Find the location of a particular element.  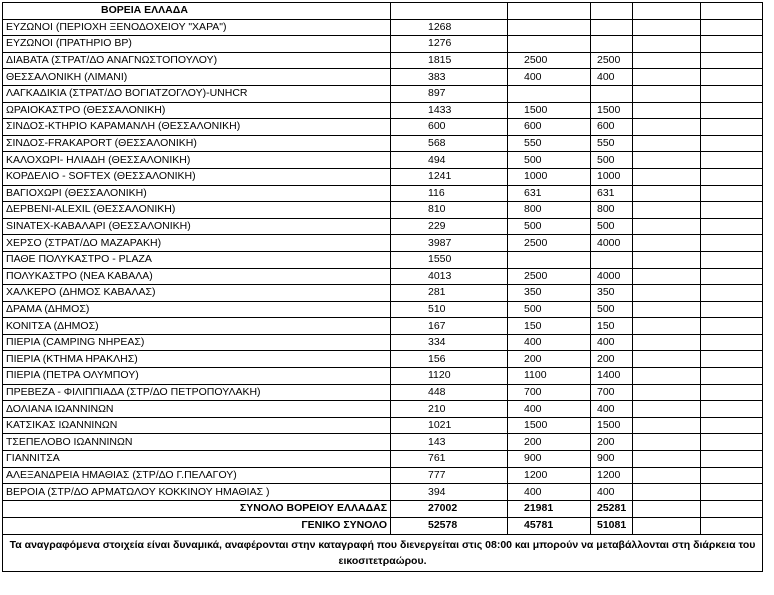

value-cell: 27002 is located at coordinates (449, 508).